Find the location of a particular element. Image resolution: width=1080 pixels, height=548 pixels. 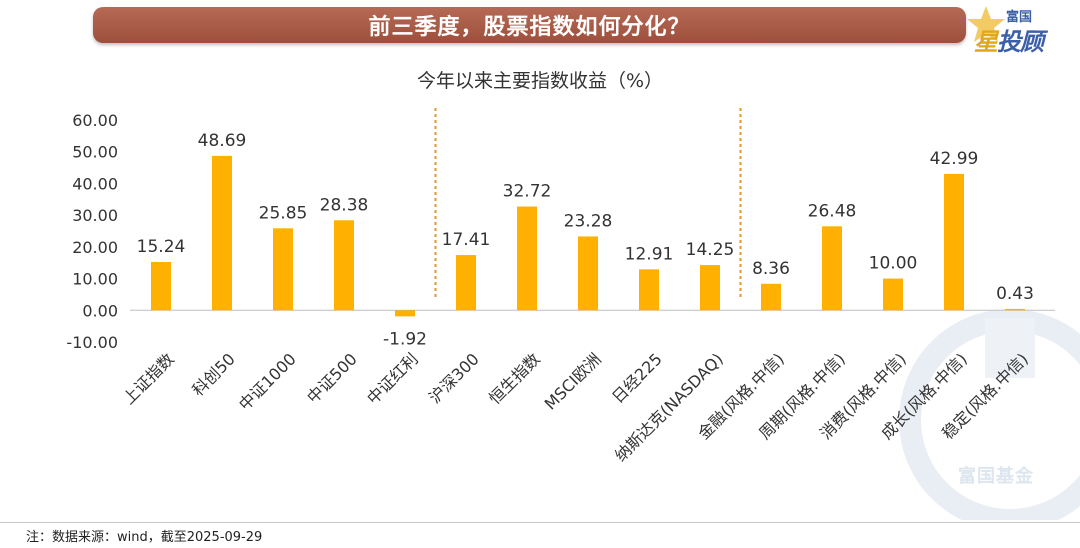

y-tick-label: 40.00 is located at coordinates (95, 183).